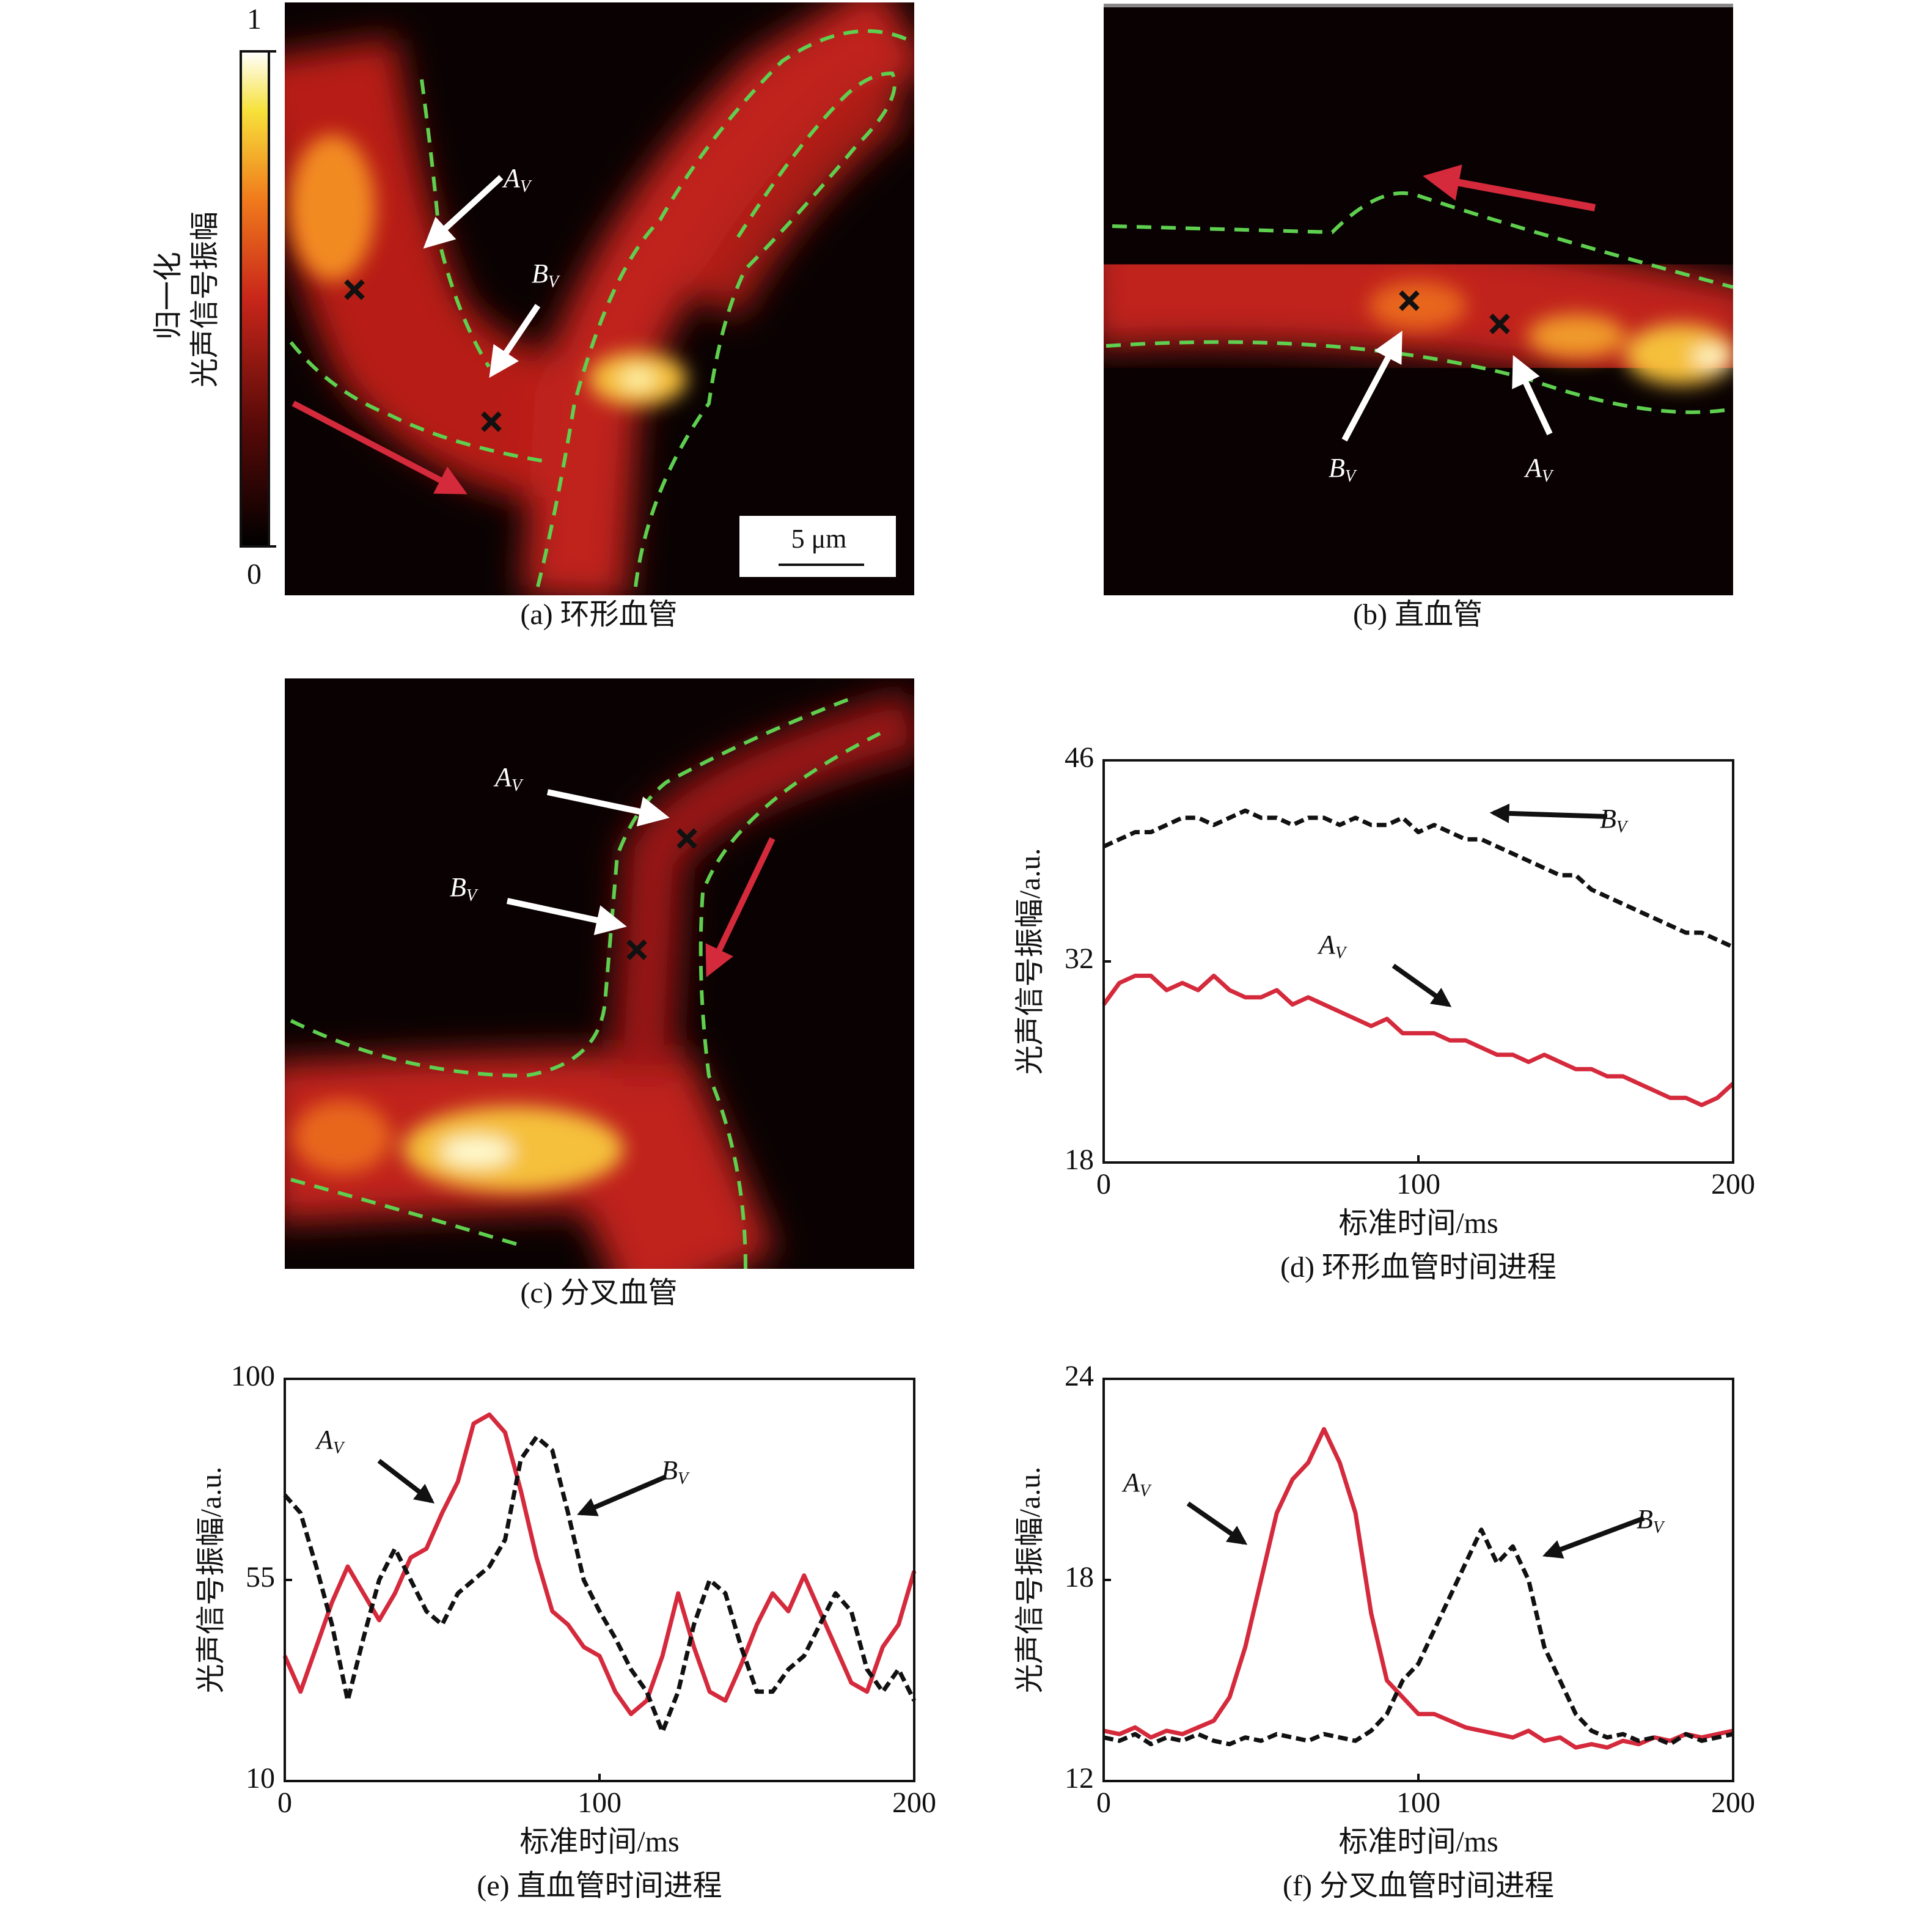 Image resolution: width=1925 pixels, height=1932 pixels. What do you see at coordinates (1419, 1886) in the screenshot?
I see `caption: (f) 分叉血管时间进程` at bounding box center [1419, 1886].